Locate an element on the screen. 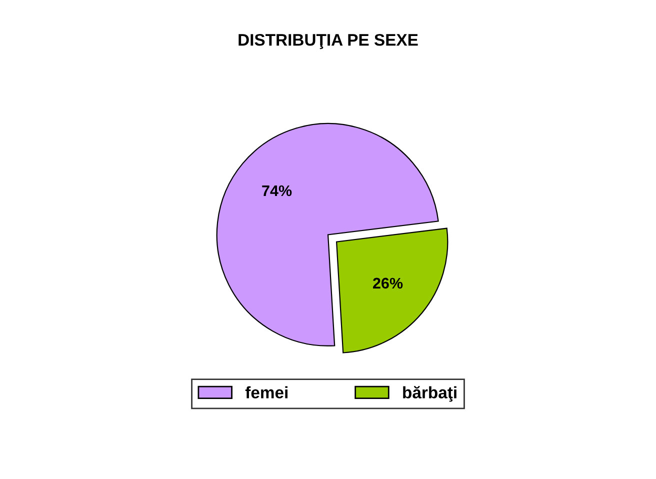  data-label: 26% is located at coordinates (388, 283).